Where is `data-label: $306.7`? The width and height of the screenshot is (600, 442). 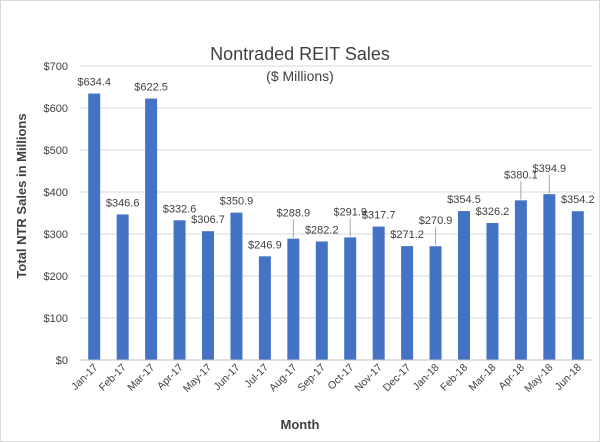 data-label: $306.7 is located at coordinates (208, 220).